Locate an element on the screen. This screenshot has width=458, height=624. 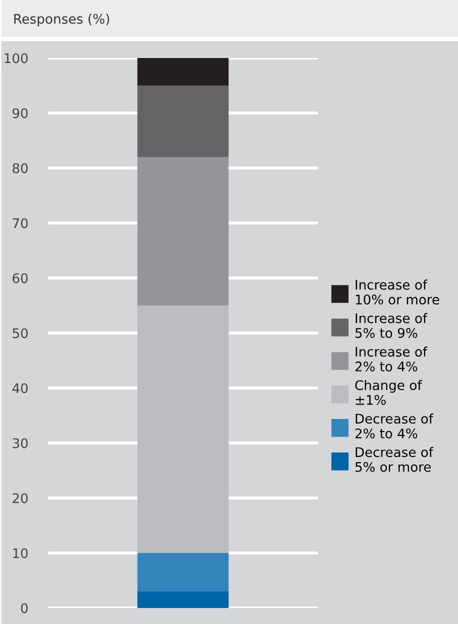
y-tick-label: 100 is located at coordinates (16, 58).